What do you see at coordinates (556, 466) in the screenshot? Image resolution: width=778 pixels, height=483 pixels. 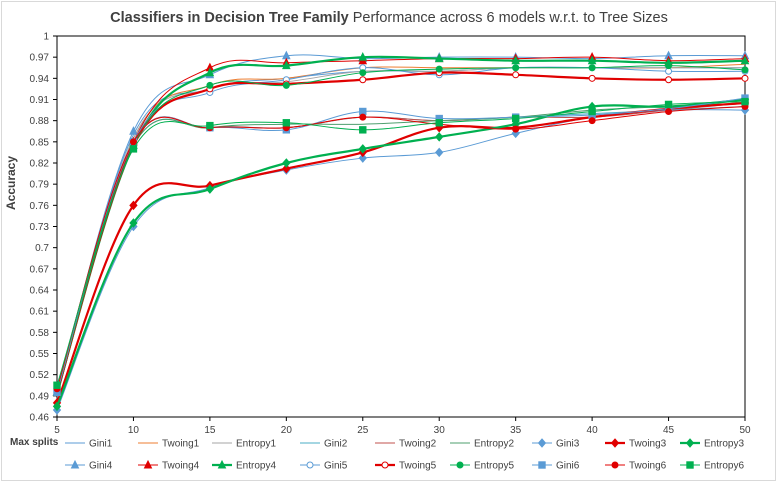 I see `legend-item-gini6: Gini6` at bounding box center [556, 466].